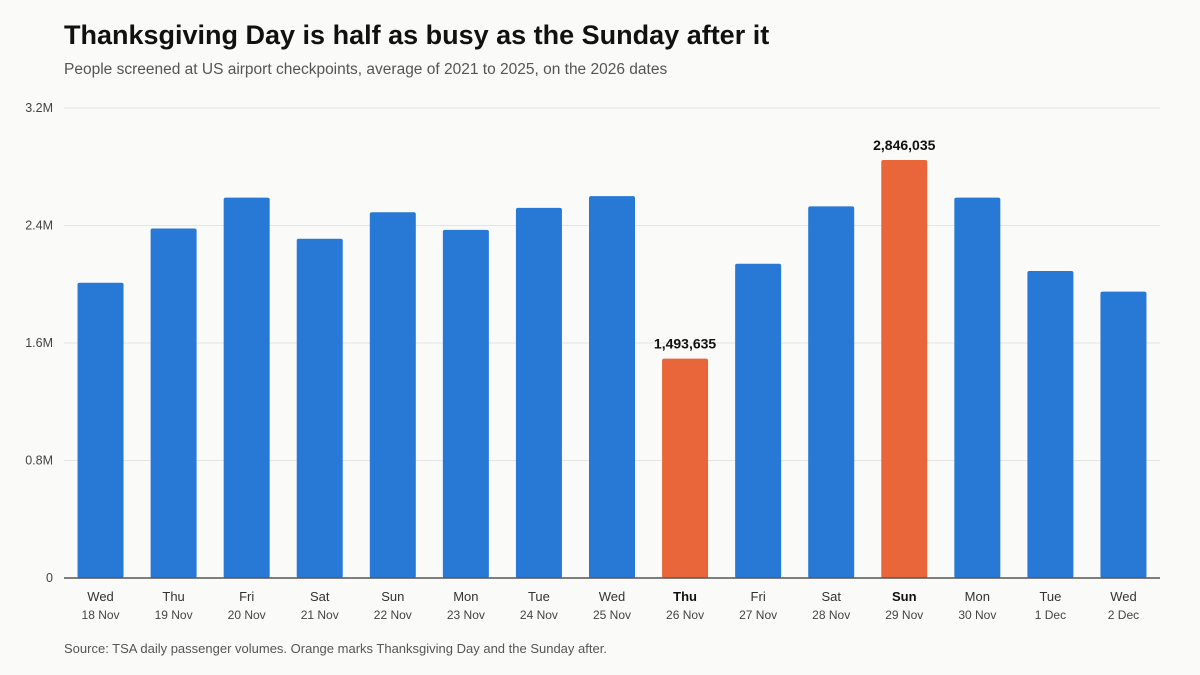 This screenshot has width=1200, height=675. What do you see at coordinates (466, 615) in the screenshot?
I see `x-tick-date-label: 23 Nov` at bounding box center [466, 615].